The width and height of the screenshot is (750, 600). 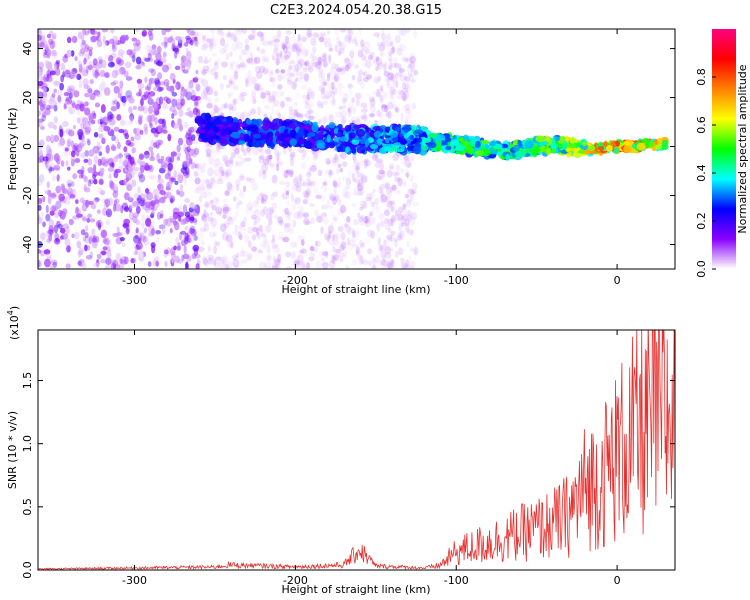 I want to click on x-tick-label: -200, so click(x=295, y=280).